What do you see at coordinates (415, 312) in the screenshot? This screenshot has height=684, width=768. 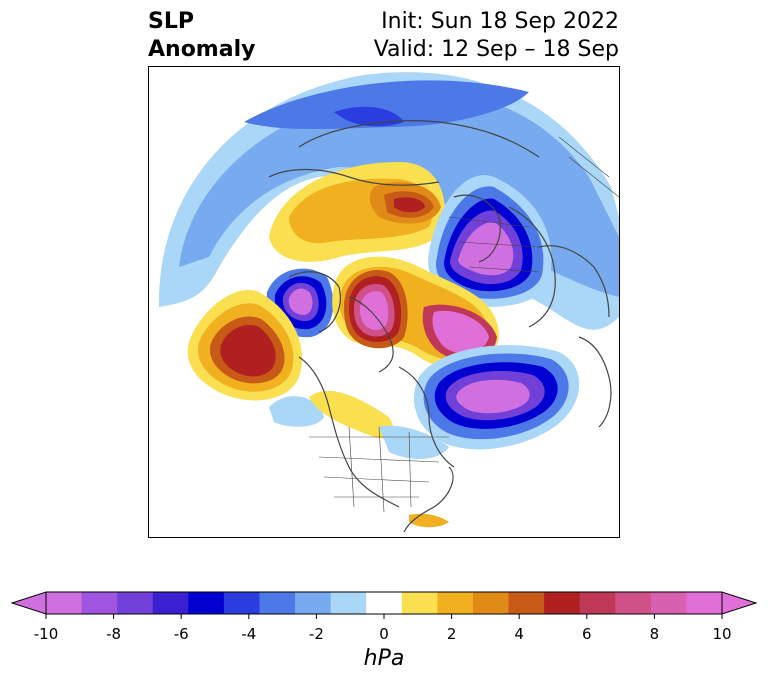 I see `positive-anomaly-arctic` at bounding box center [415, 312].